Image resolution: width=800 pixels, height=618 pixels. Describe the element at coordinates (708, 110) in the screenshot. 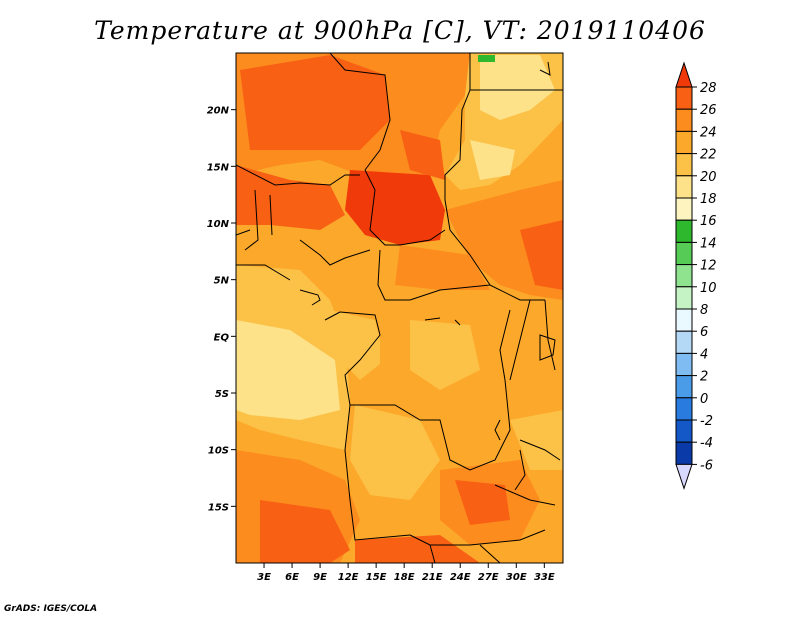

I see `colorbar-label: 26` at that location.